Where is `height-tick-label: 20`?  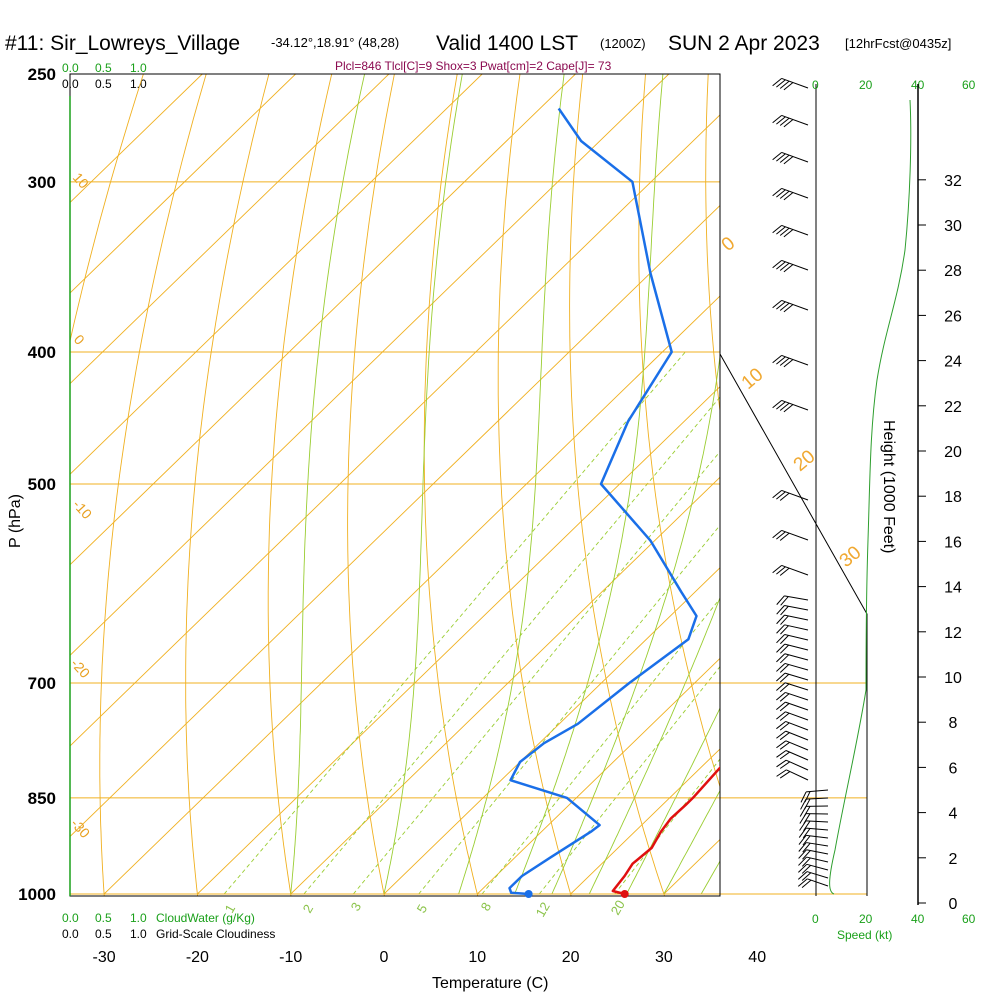 height-tick-label: 20 is located at coordinates (953, 452).